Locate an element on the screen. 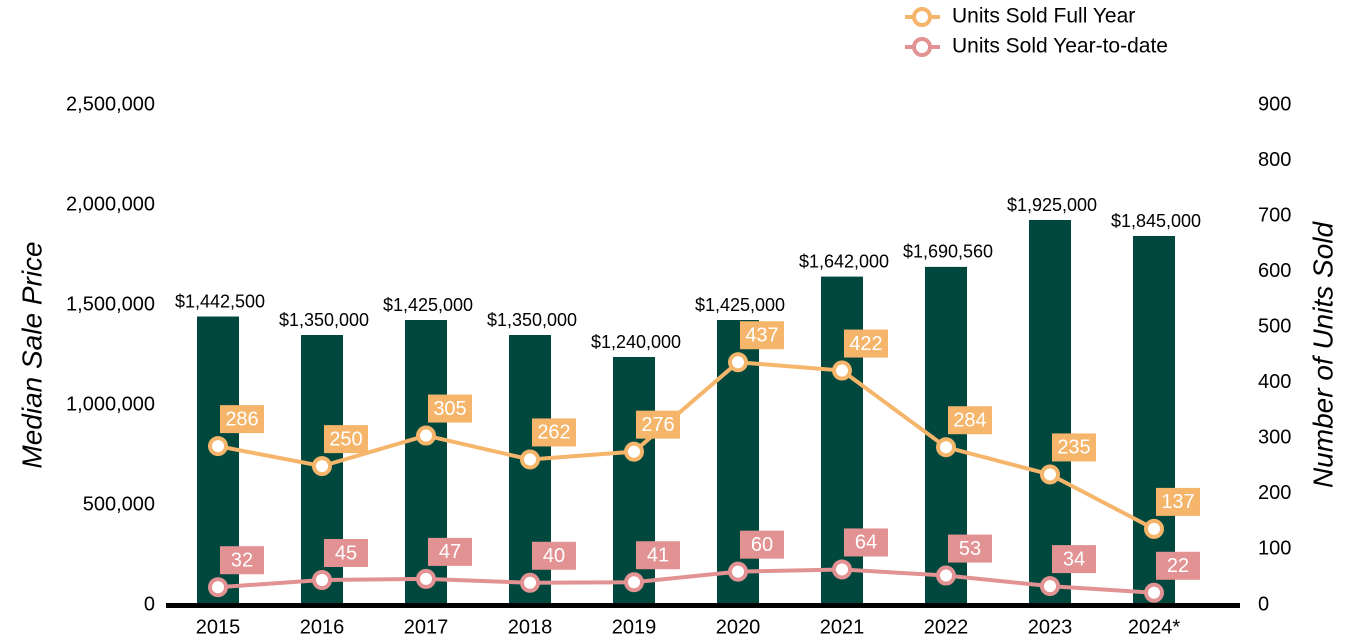  x-tick-label: 2024* is located at coordinates (1154, 627).